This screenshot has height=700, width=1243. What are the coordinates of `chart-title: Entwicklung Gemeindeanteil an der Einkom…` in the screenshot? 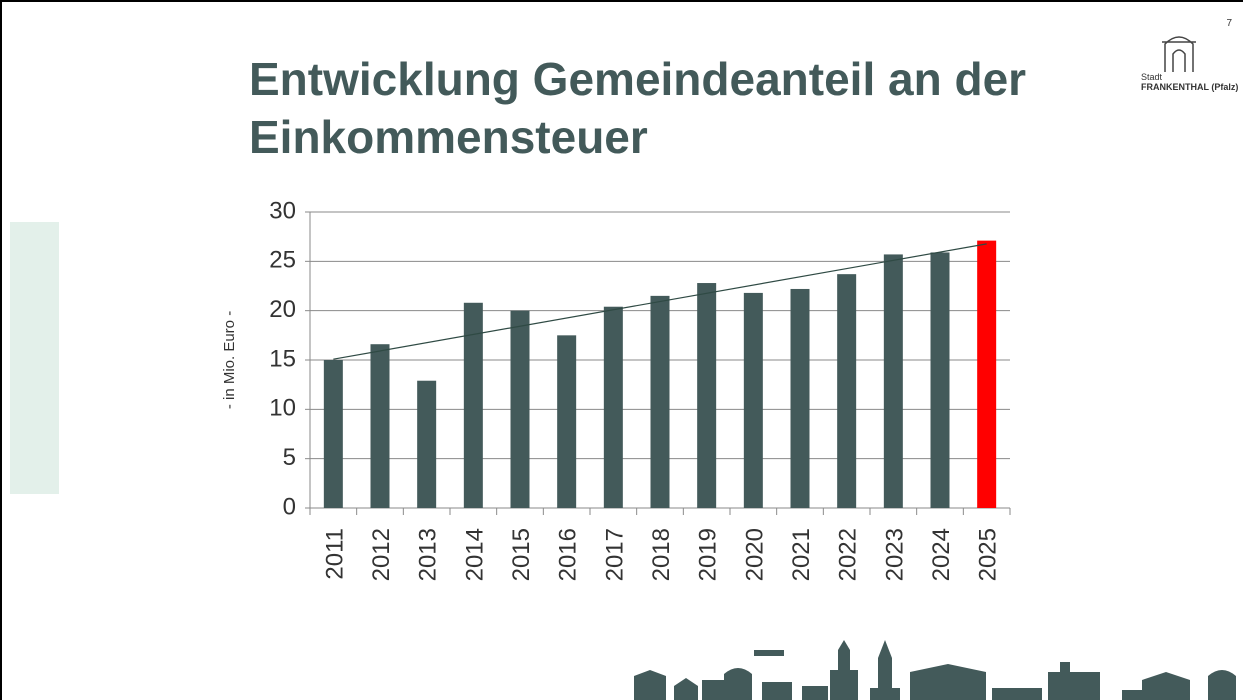 It's located at (638, 108).